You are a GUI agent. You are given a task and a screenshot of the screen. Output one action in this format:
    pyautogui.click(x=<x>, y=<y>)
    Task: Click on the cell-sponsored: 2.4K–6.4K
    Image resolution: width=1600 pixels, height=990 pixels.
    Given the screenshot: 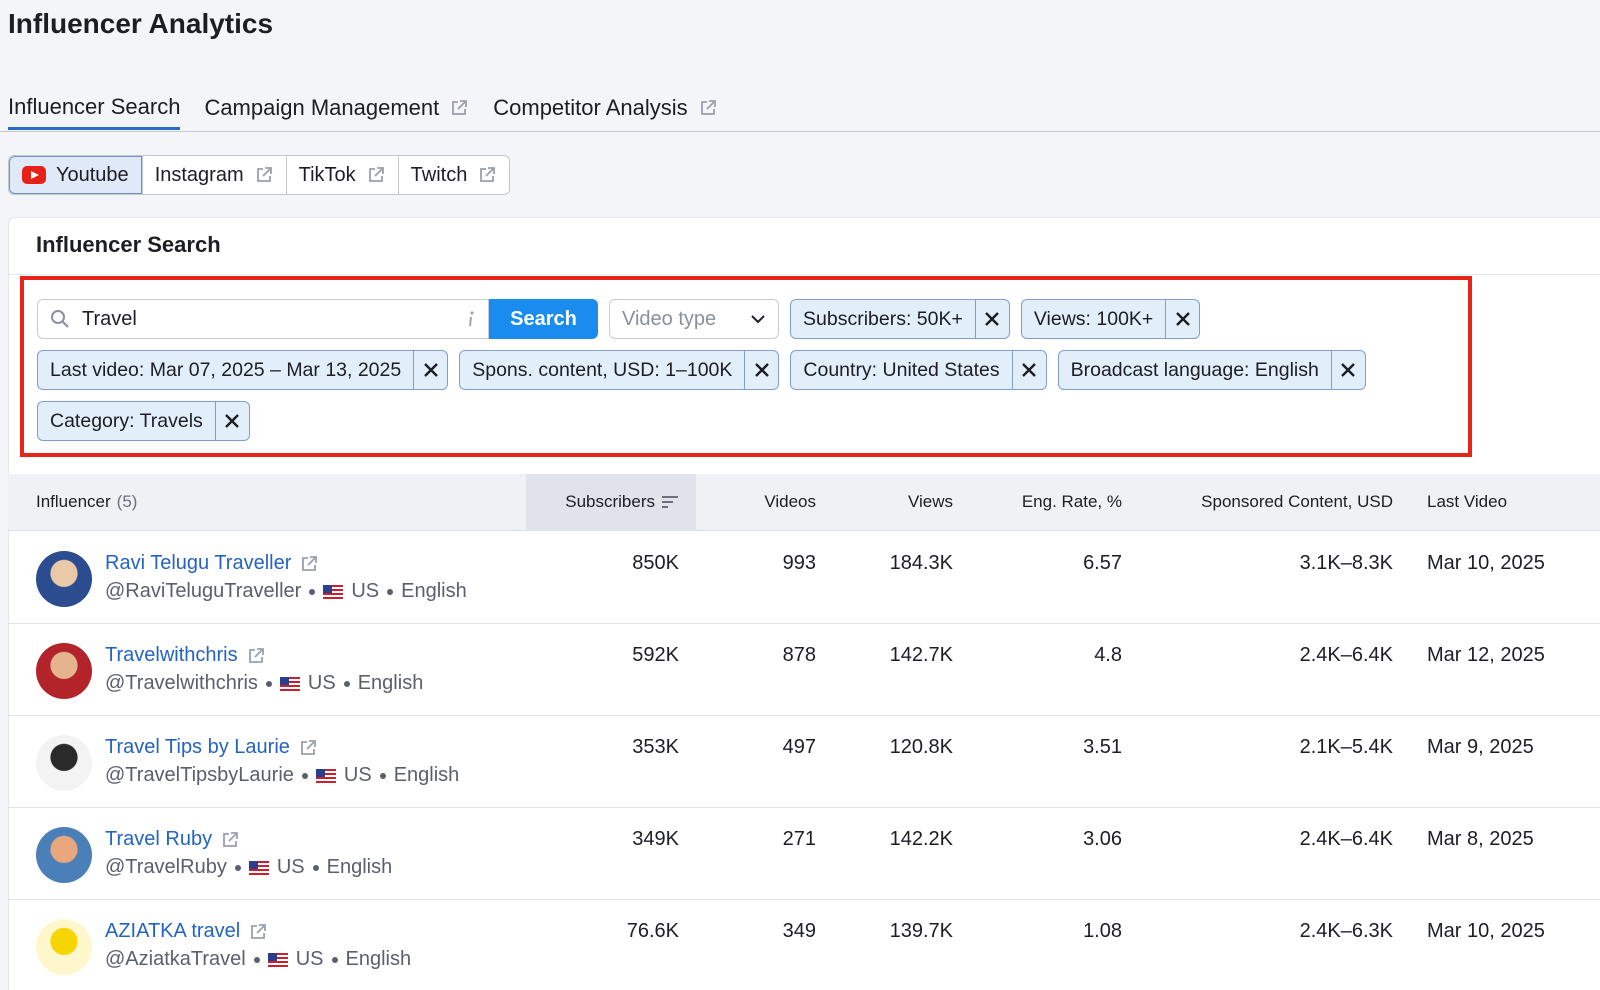 What is the action you would take?
    pyautogui.click(x=1346, y=839)
    